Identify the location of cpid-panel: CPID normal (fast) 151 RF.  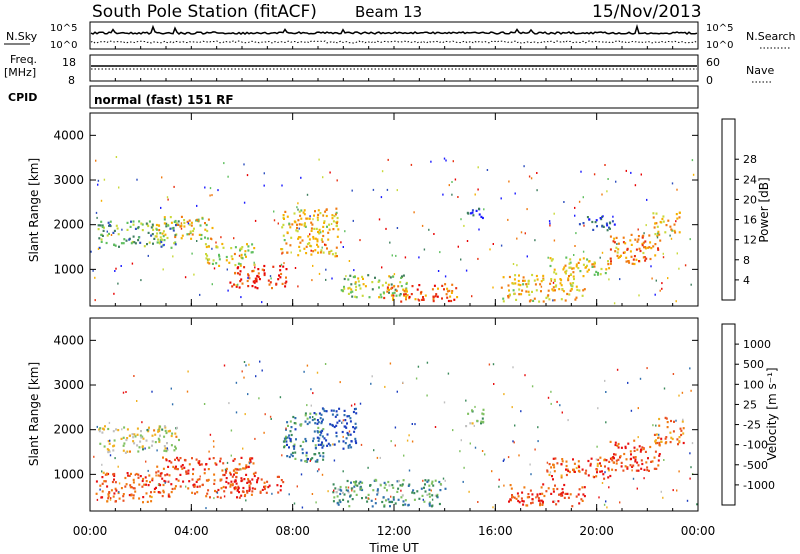
(353, 97).